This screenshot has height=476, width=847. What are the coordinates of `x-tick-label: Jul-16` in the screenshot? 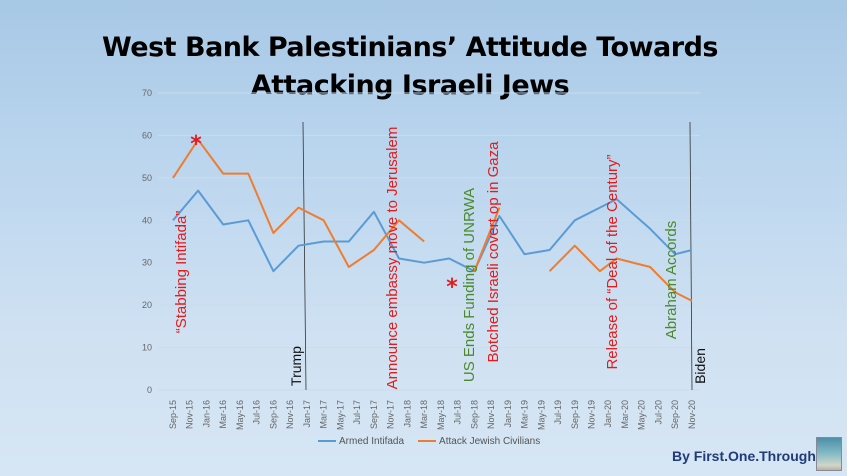 It's located at (257, 412).